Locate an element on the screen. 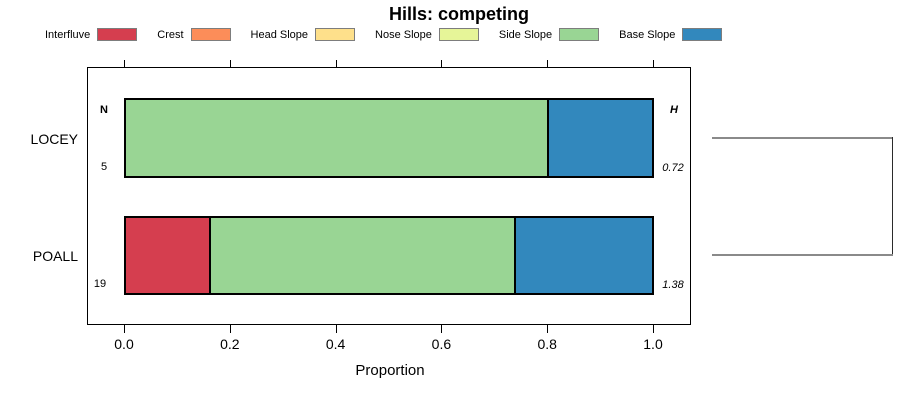 This screenshot has height=400, width=900. legend-item-crest: Crest is located at coordinates (194, 34).